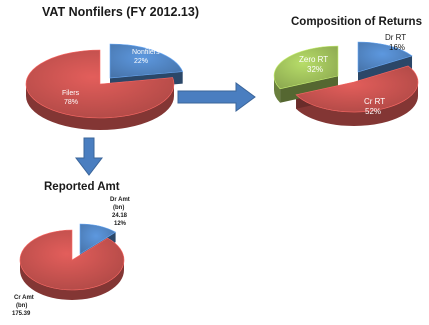  What do you see at coordinates (71, 102) in the screenshot?
I see `pct-filers: 78%` at bounding box center [71, 102].